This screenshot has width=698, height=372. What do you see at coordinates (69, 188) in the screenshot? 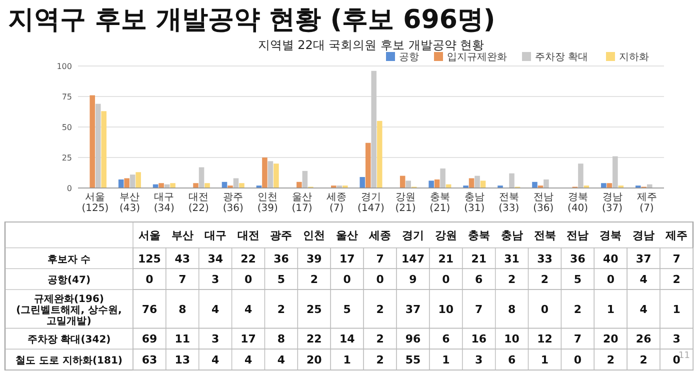
I see `y-tick-label: 0` at bounding box center [69, 188].